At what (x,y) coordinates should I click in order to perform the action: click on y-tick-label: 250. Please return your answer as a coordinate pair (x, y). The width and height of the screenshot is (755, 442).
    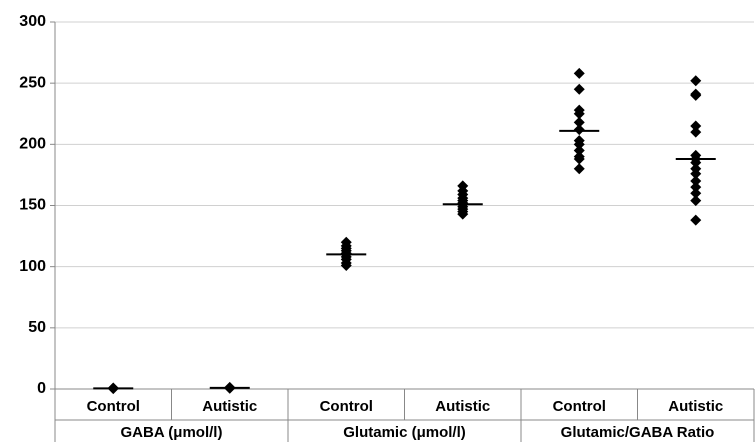
    Looking at the image, I should click on (32, 82).